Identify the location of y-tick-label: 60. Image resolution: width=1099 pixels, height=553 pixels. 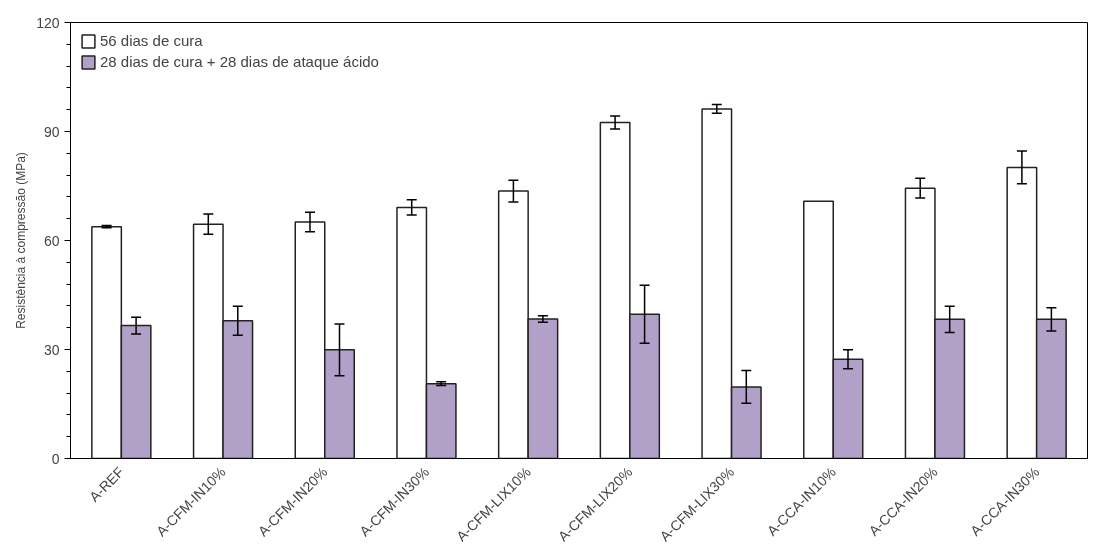
(51, 240).